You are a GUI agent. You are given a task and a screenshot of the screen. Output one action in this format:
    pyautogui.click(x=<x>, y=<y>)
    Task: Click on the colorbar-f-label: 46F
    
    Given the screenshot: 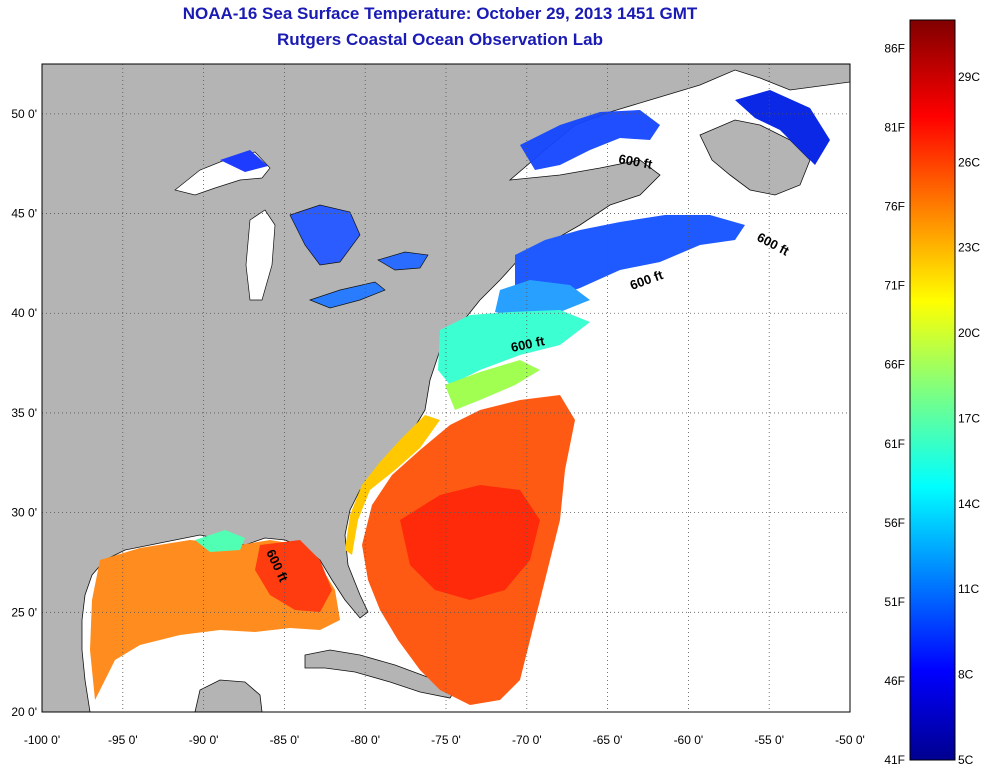 What is the action you would take?
    pyautogui.click(x=894, y=681)
    